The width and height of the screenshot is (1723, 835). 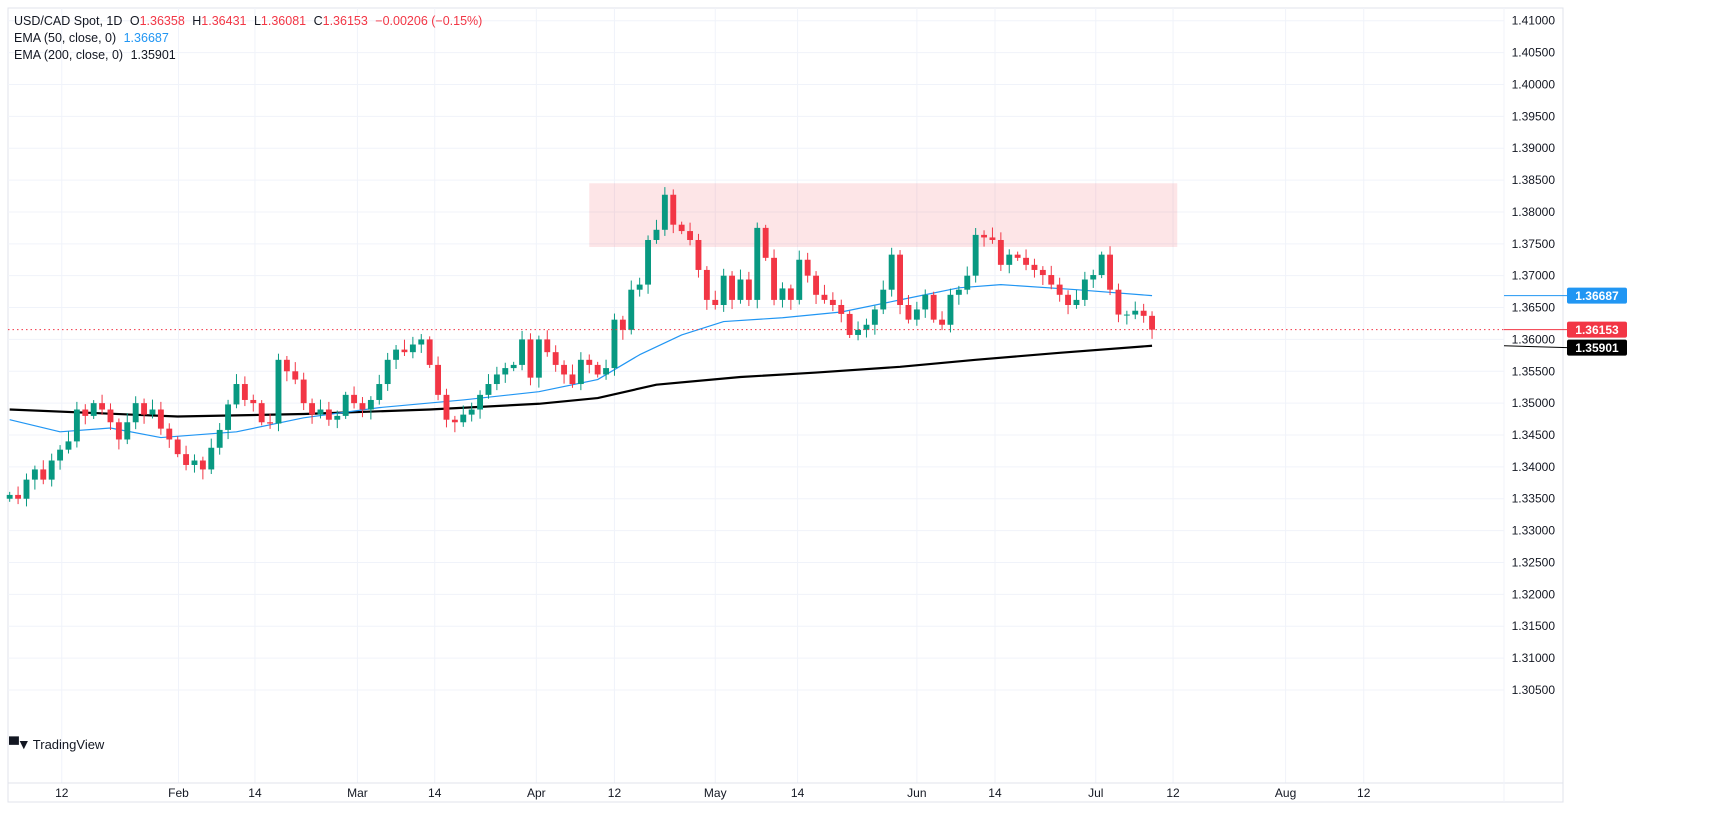 I want to click on ema50-line, so click(x=581, y=361).